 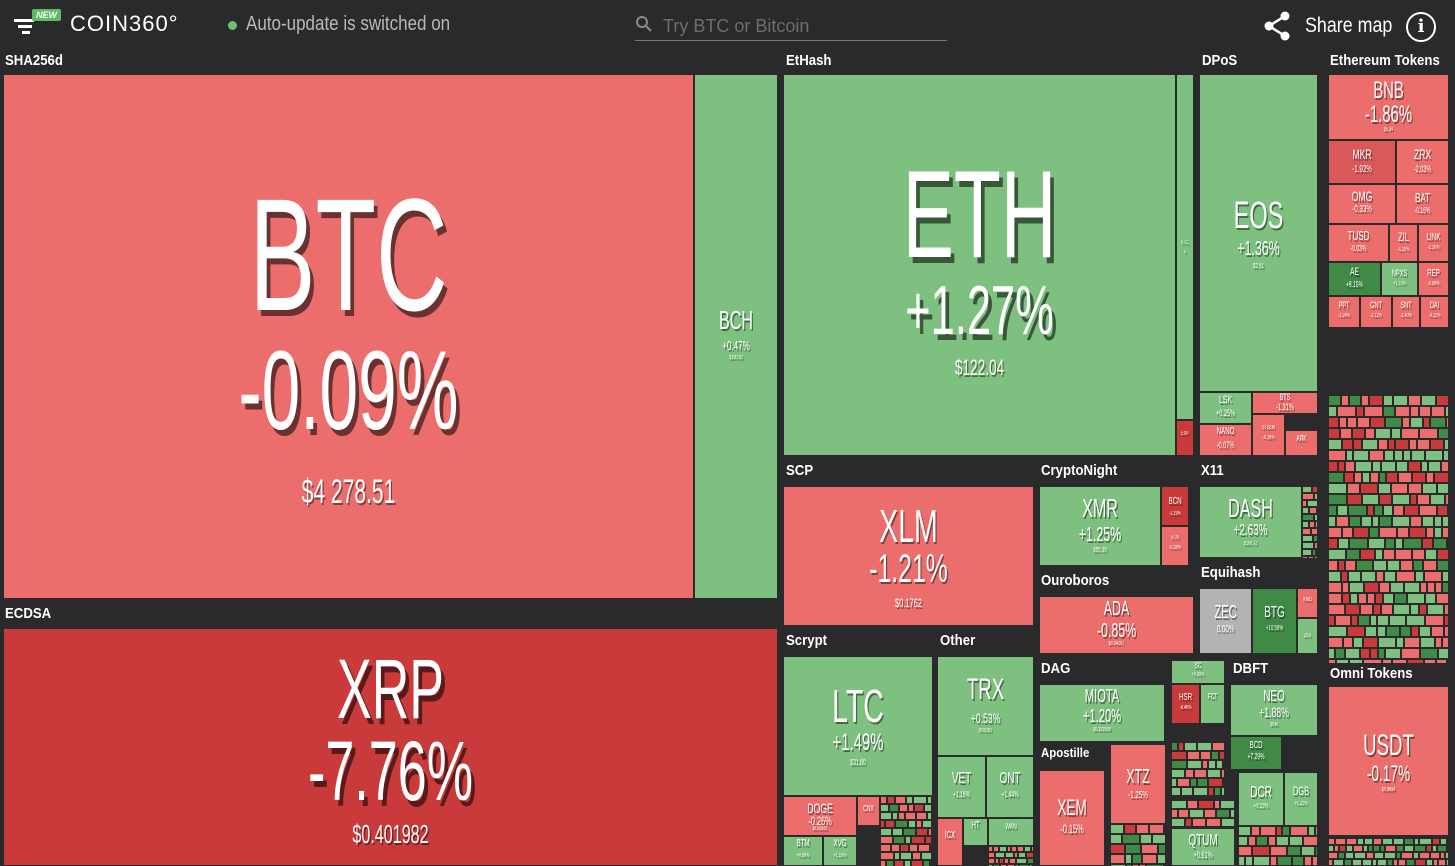 I want to click on logo: COIN360°, so click(x=124, y=23).